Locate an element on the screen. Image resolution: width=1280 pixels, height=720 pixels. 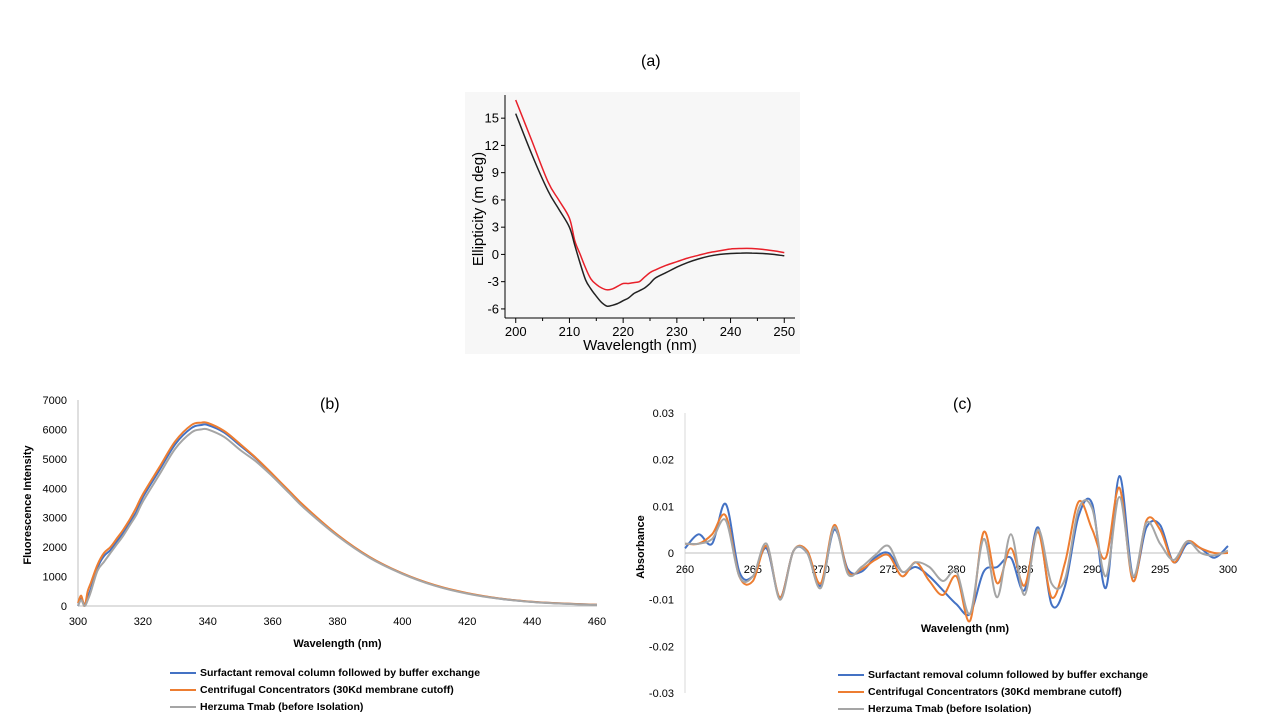
y-tick-label: 9 is located at coordinates (495, 172).